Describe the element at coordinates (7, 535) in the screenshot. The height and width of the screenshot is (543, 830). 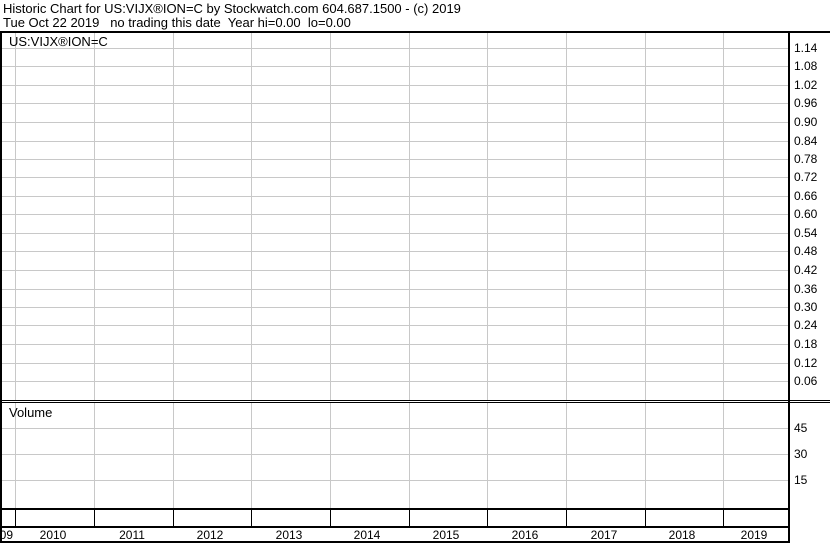
I see `year-axis-label: 009` at that location.